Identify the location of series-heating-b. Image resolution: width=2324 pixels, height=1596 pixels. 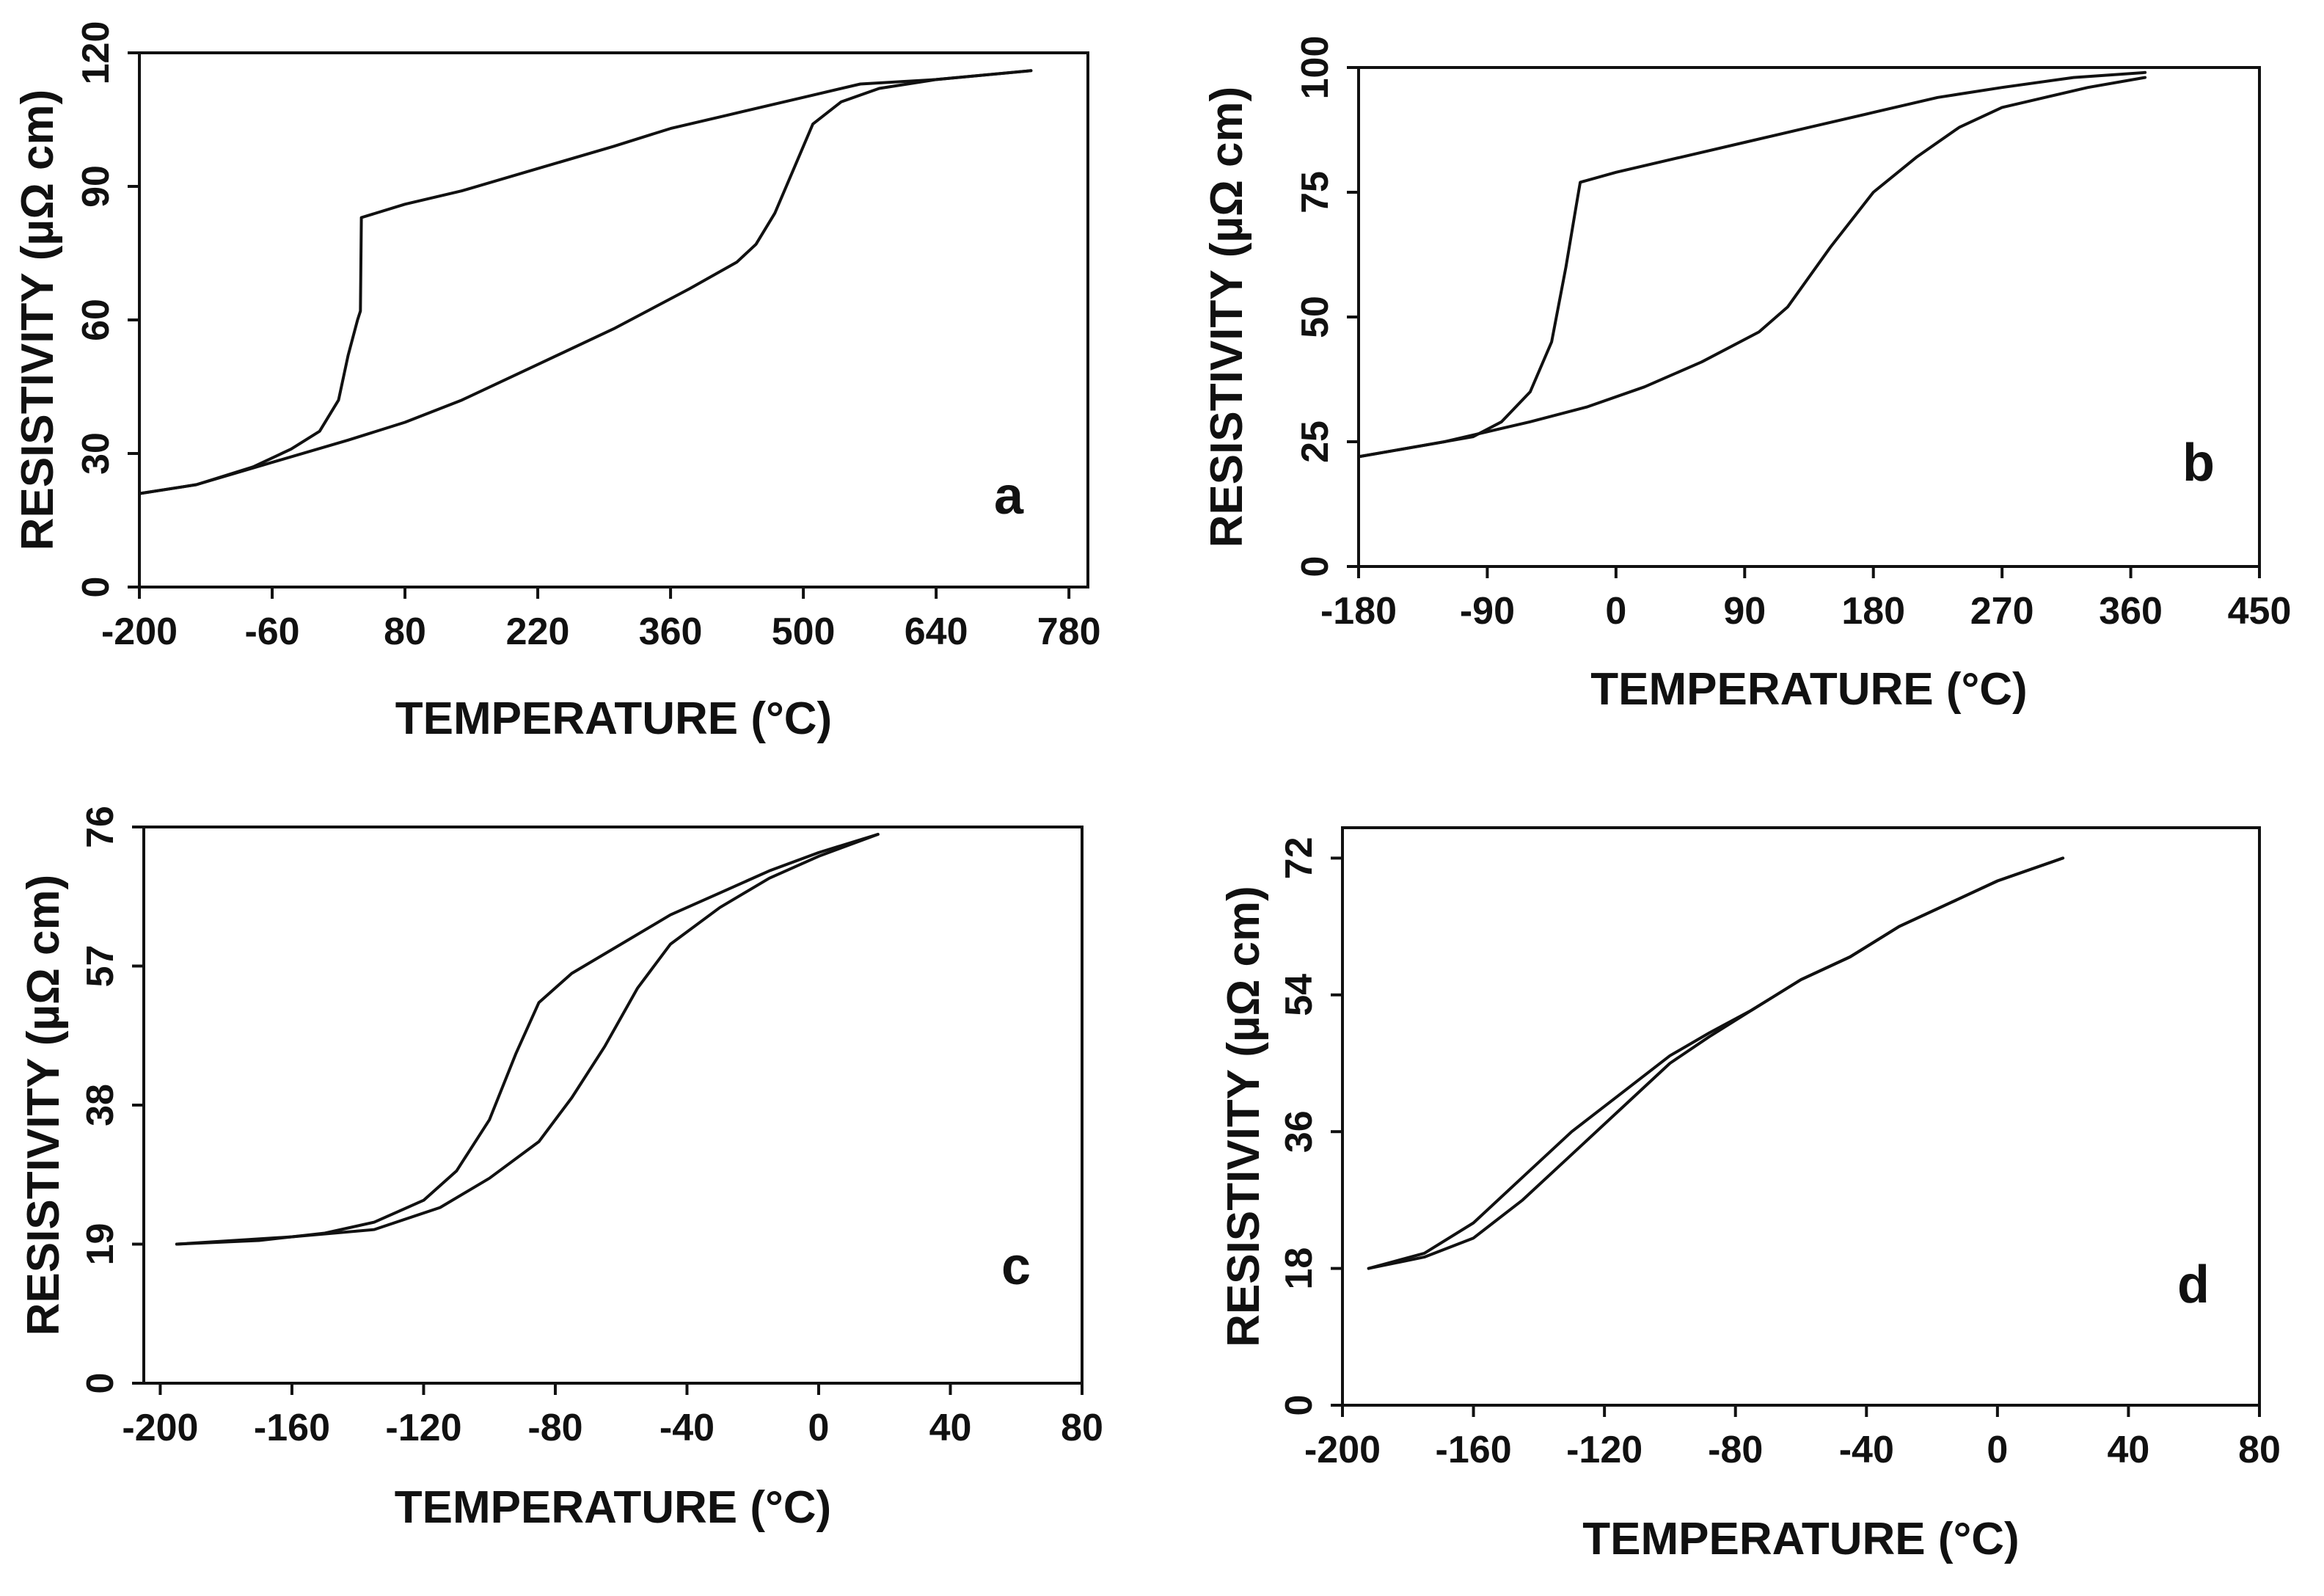
(1752, 264).